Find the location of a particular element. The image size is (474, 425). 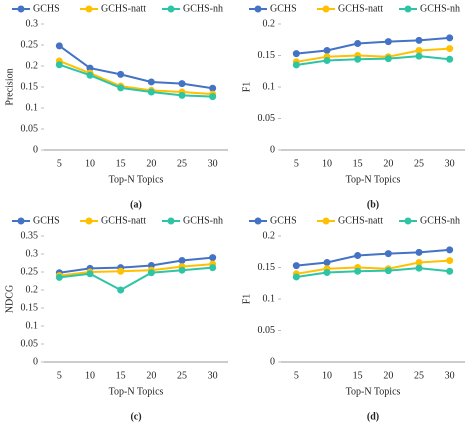

x-tick-label: 10 is located at coordinates (327, 375).